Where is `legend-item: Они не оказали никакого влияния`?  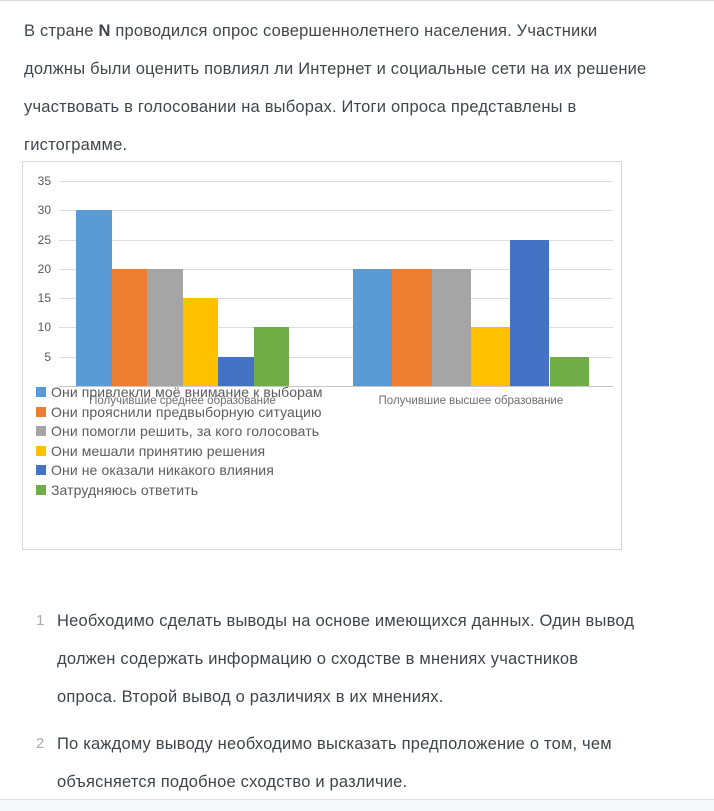 legend-item: Они не оказали никакого влияния is located at coordinates (155, 470).